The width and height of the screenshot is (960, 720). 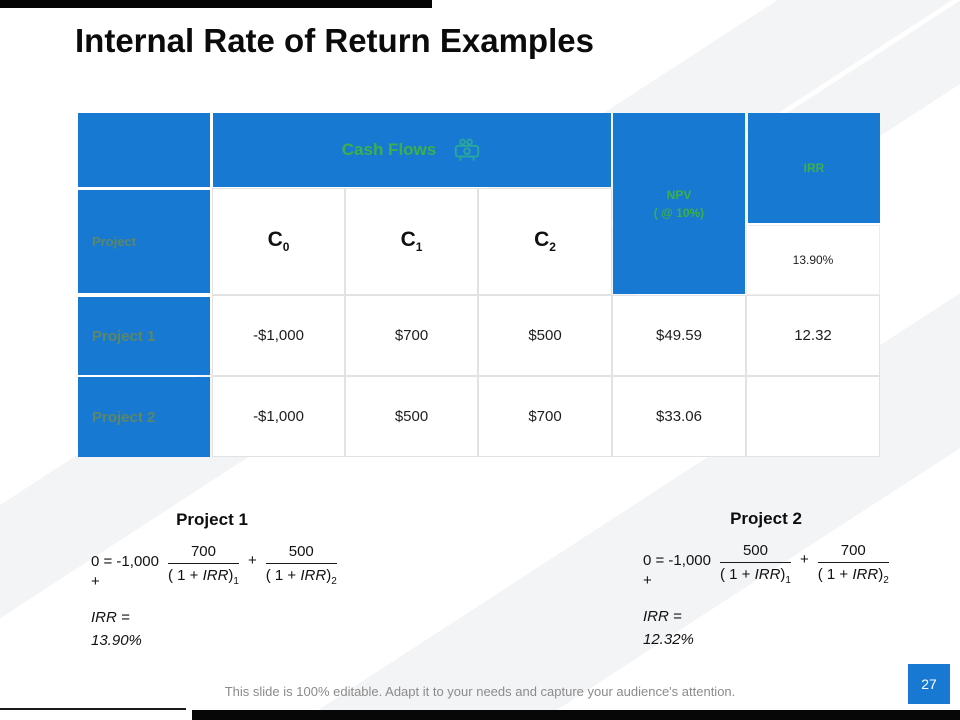 I want to click on project-label: Project, so click(x=114, y=241).